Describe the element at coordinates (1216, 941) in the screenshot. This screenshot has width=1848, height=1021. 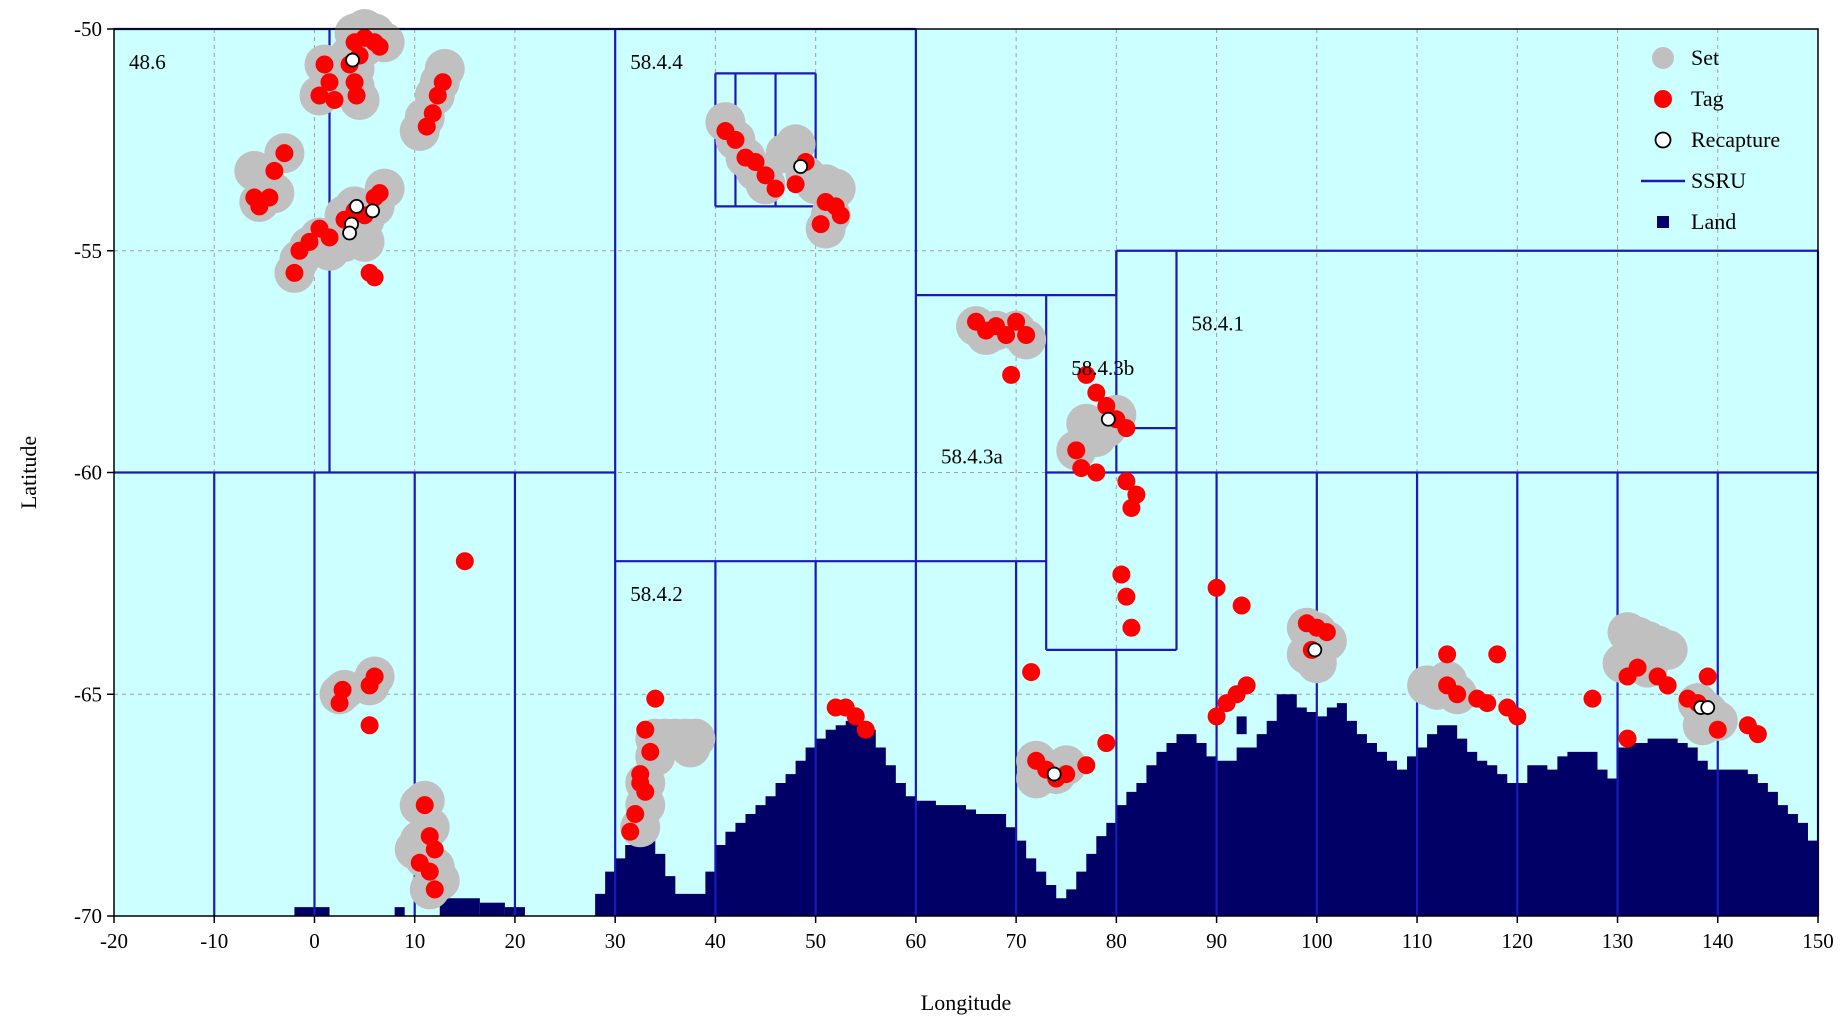
I see `x-tick-label: 90` at that location.